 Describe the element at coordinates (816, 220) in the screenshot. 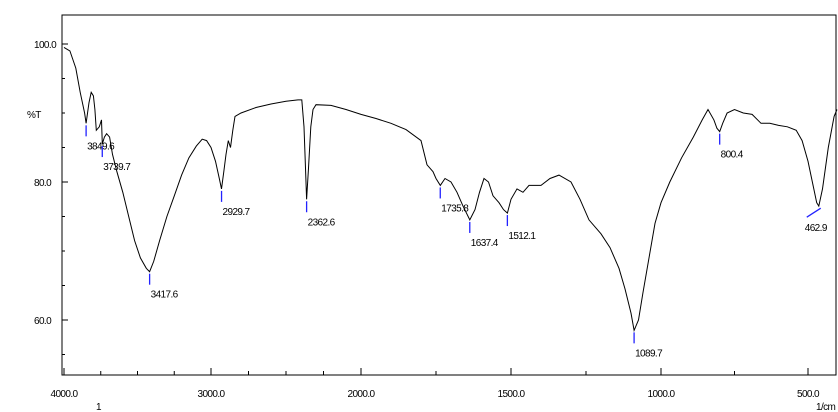

I see `peak-marker: 462.9` at that location.